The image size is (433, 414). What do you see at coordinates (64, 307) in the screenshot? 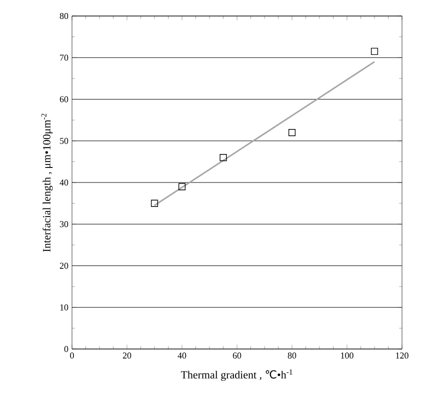
I see `y-tick-label: 10` at bounding box center [64, 307].